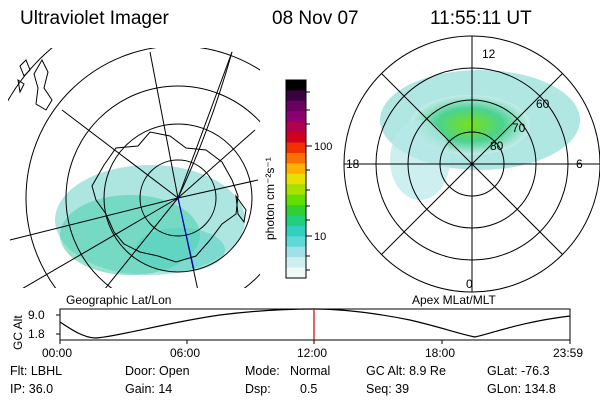 This screenshot has height=400, width=600. What do you see at coordinates (310, 371) in the screenshot?
I see `mode-value: Normal` at bounding box center [310, 371].